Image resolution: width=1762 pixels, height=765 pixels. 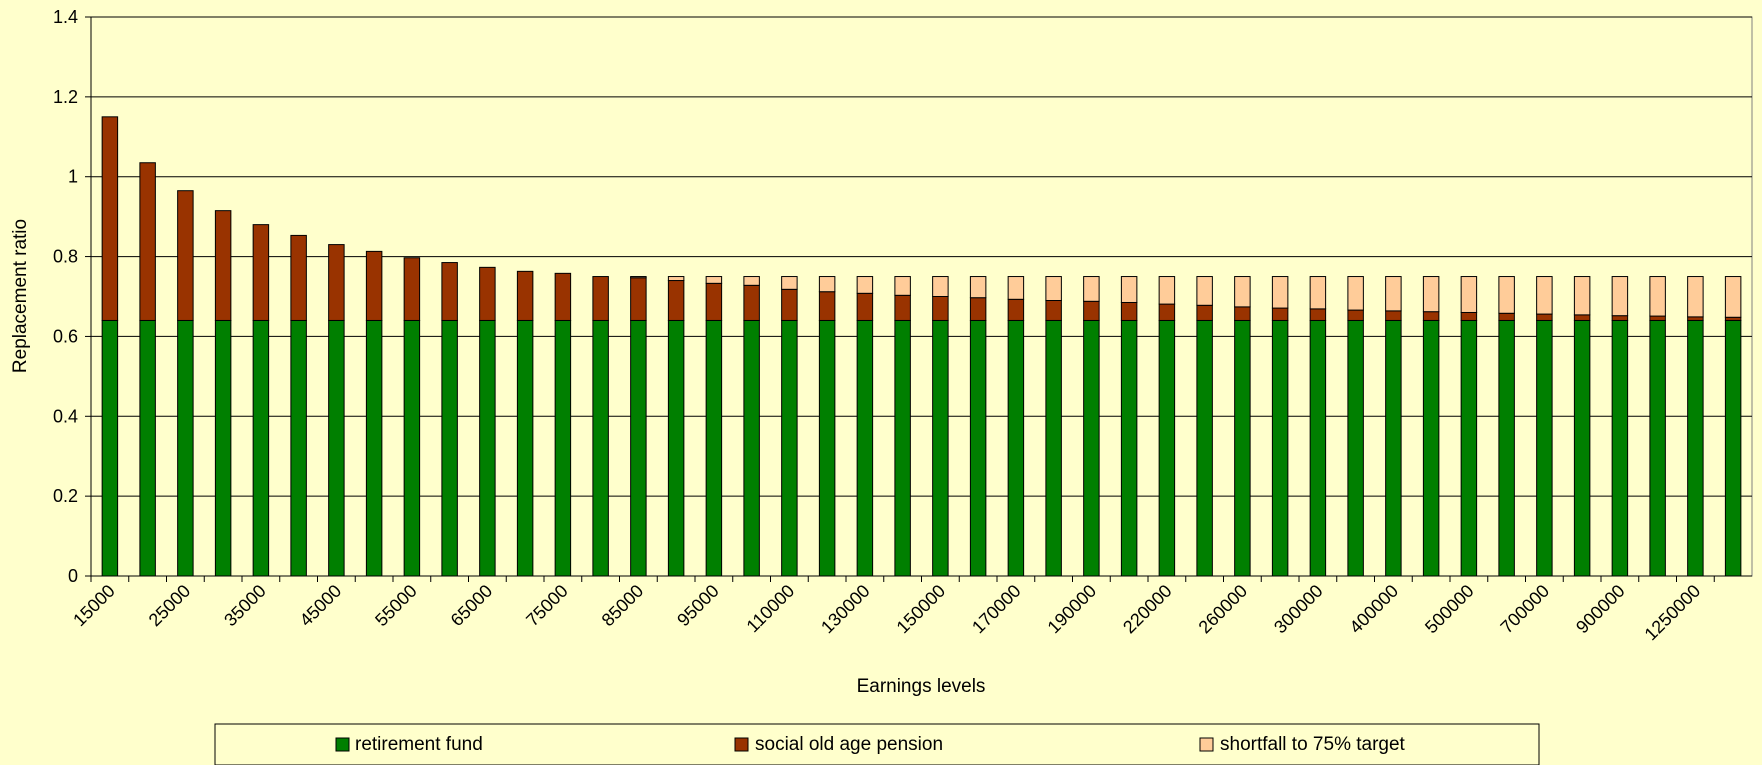 I want to click on x-tick-label: 700000, so click(x=1525, y=609).